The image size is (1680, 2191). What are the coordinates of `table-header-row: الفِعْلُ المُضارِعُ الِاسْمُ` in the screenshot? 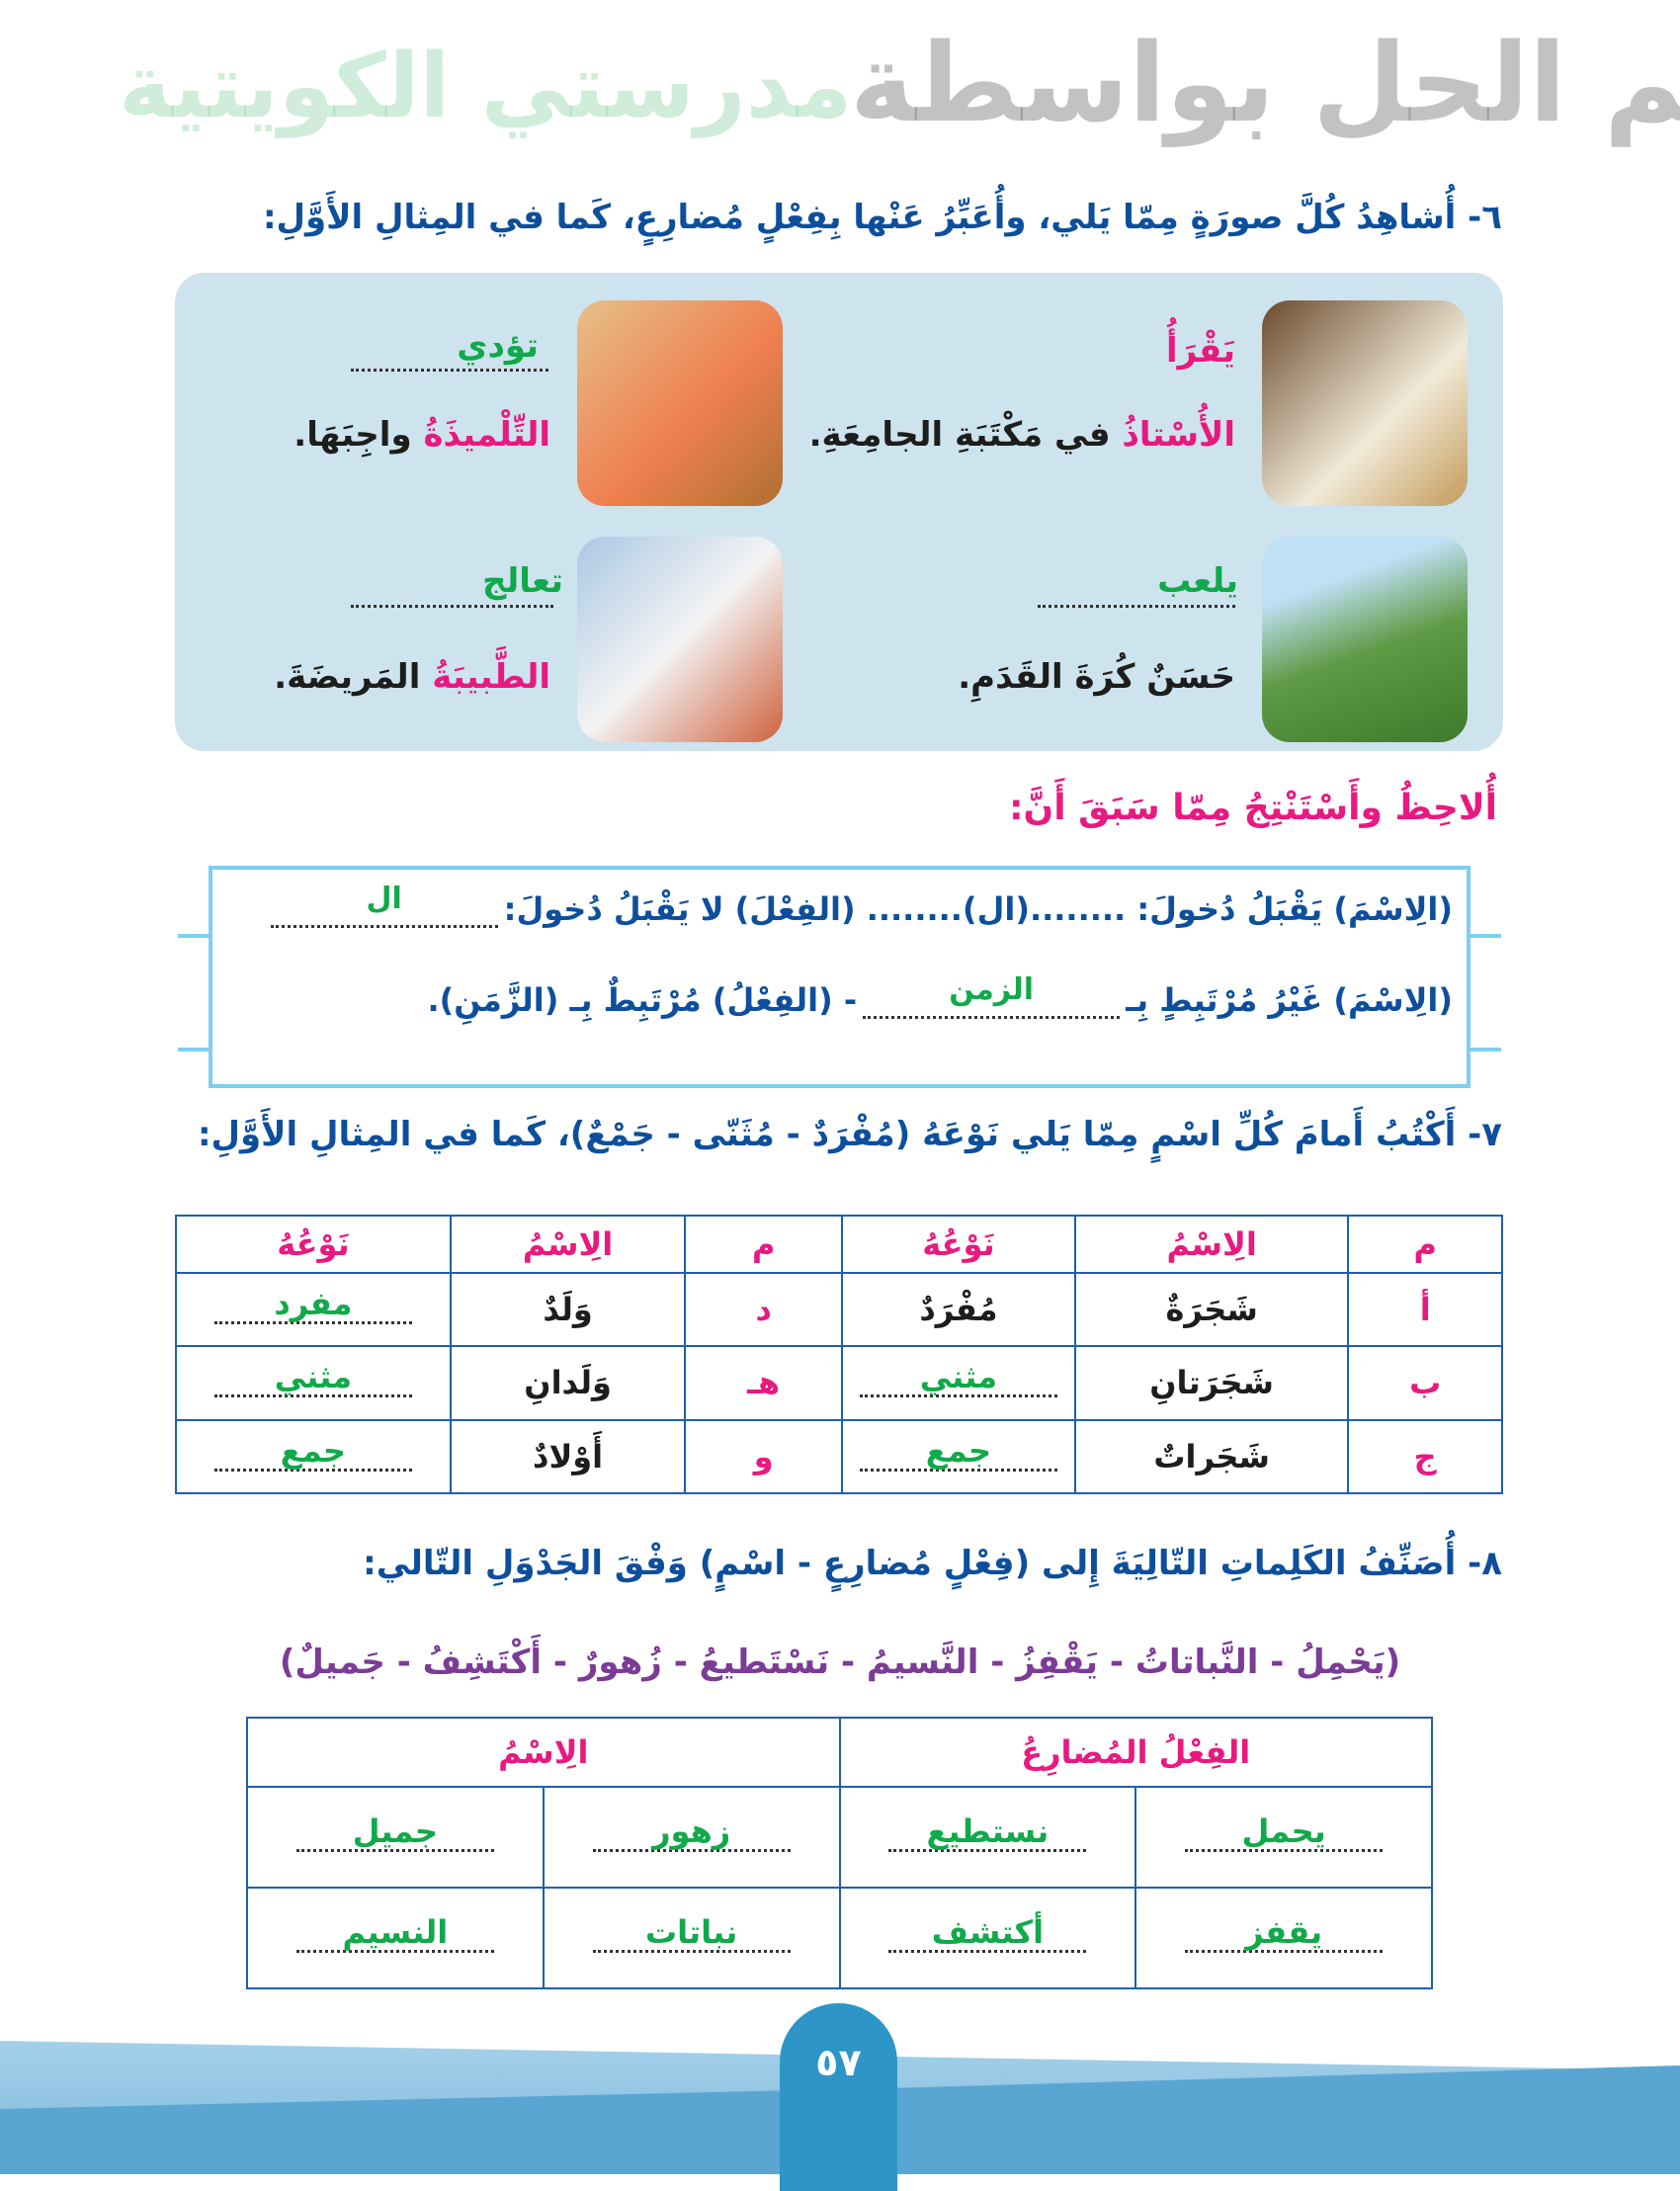 It's located at (839, 1752).